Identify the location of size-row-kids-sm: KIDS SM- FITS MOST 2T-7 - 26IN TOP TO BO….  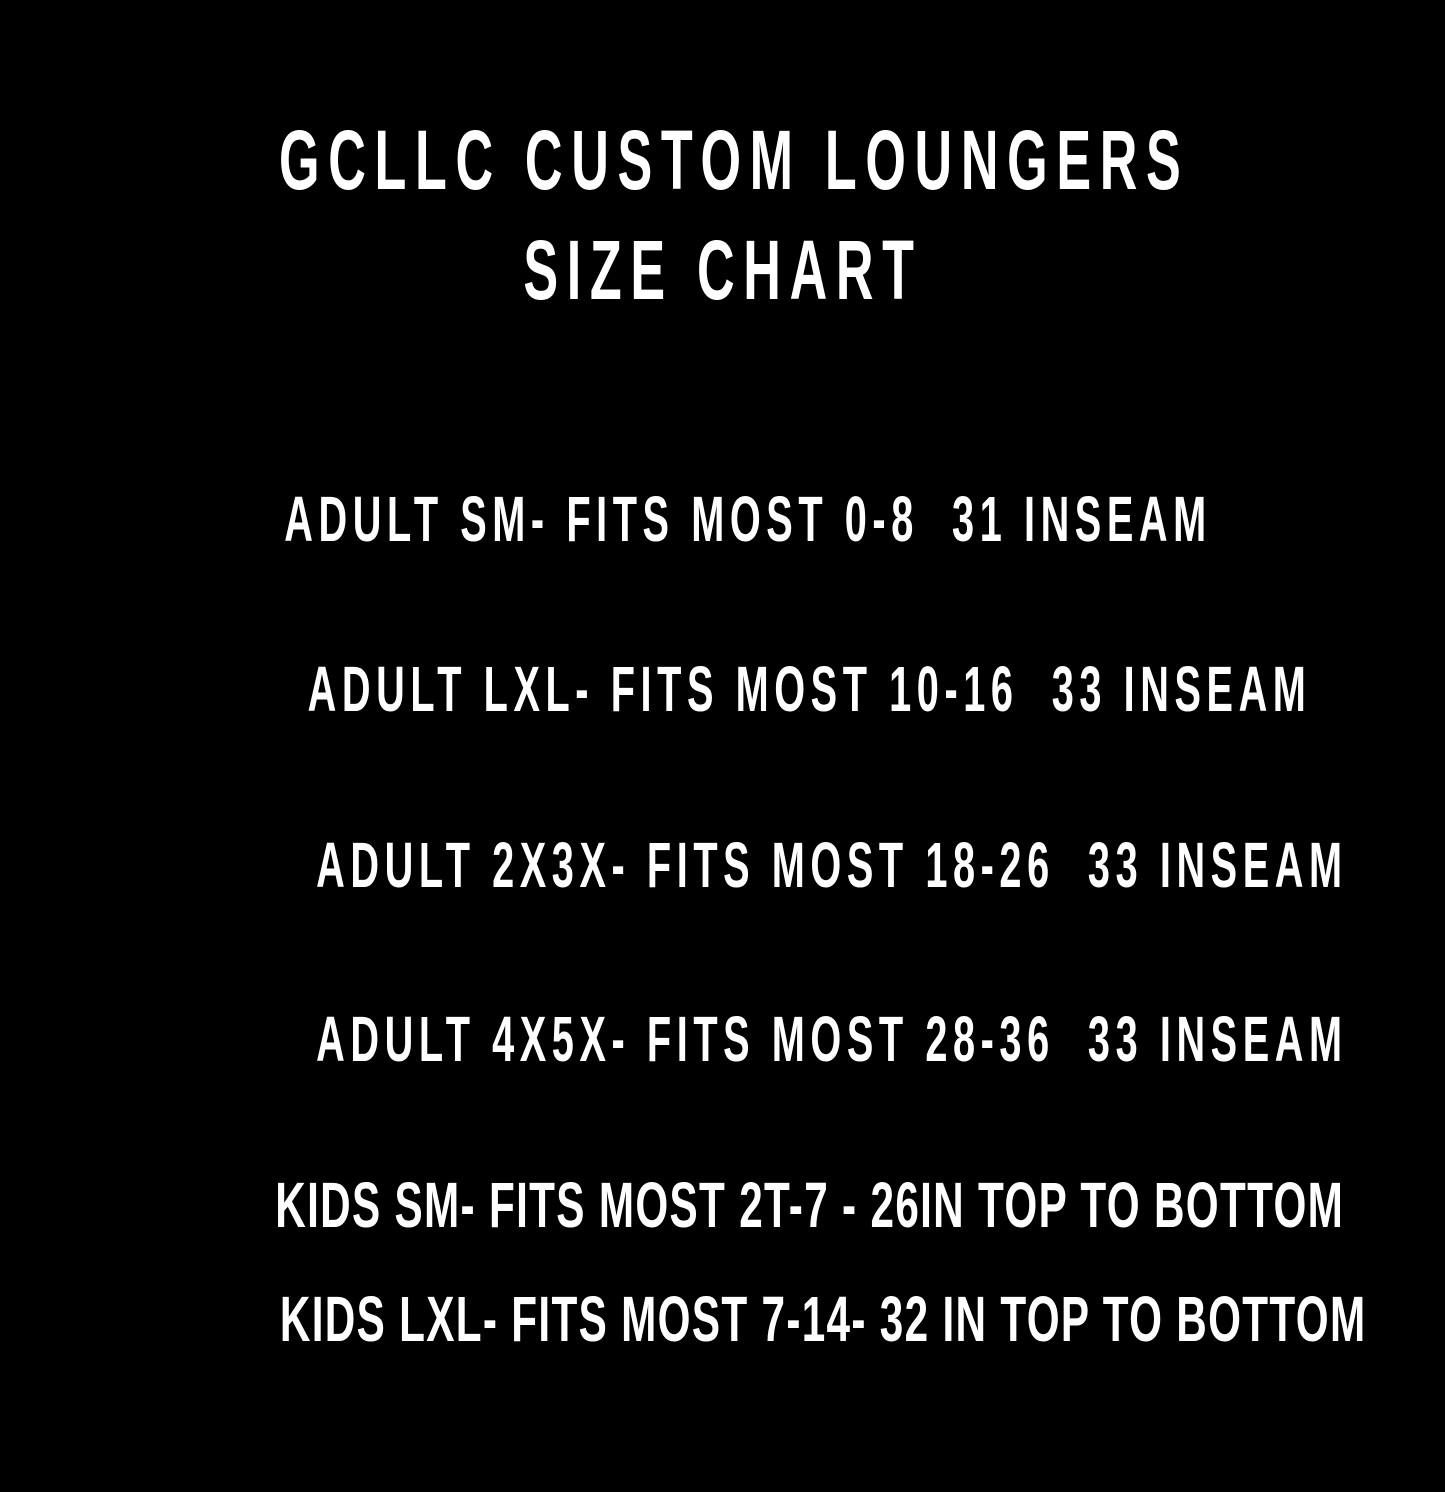
(722, 1205).